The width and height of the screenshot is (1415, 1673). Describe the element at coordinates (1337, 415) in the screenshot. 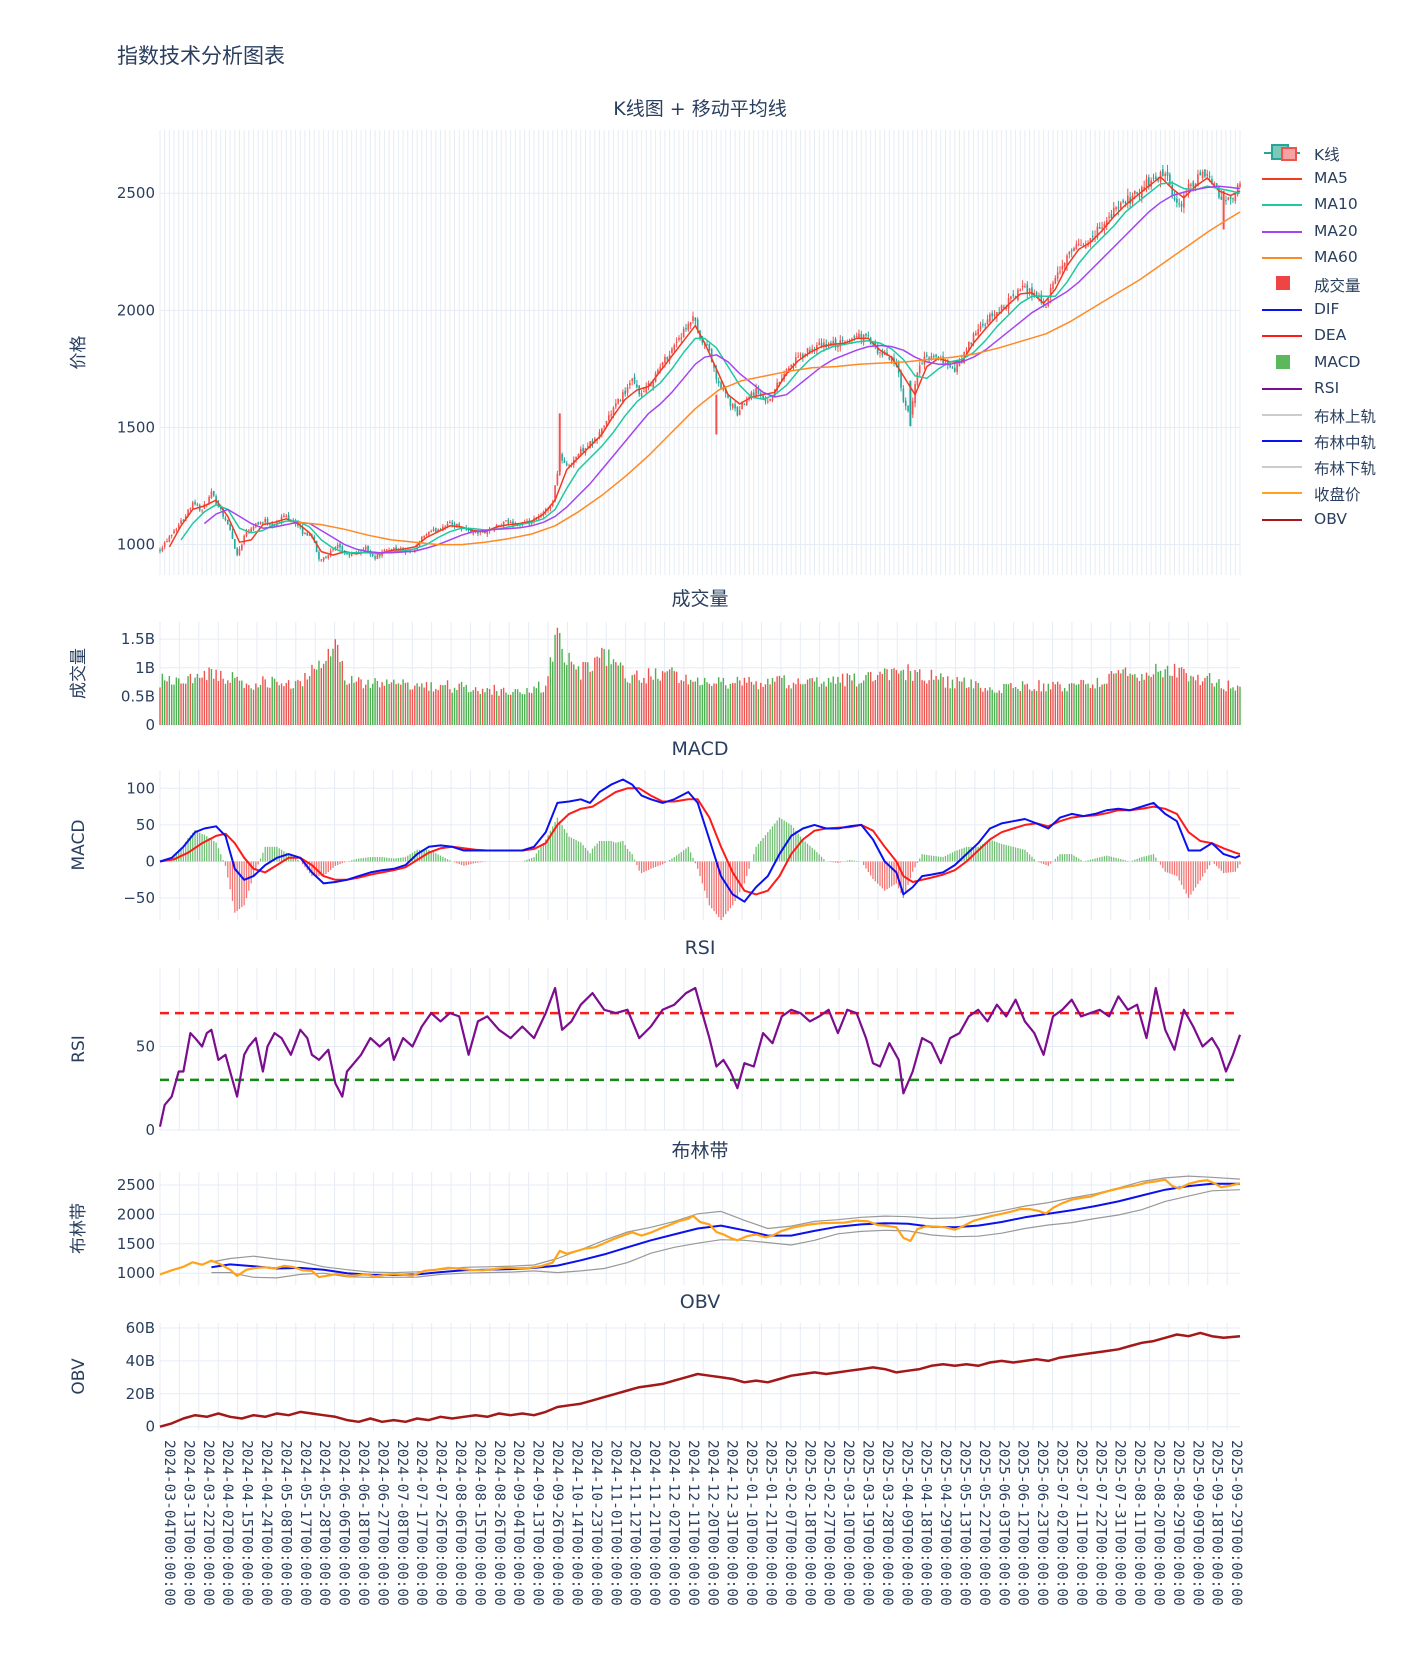

I see `legend-item: 布林上轨` at that location.